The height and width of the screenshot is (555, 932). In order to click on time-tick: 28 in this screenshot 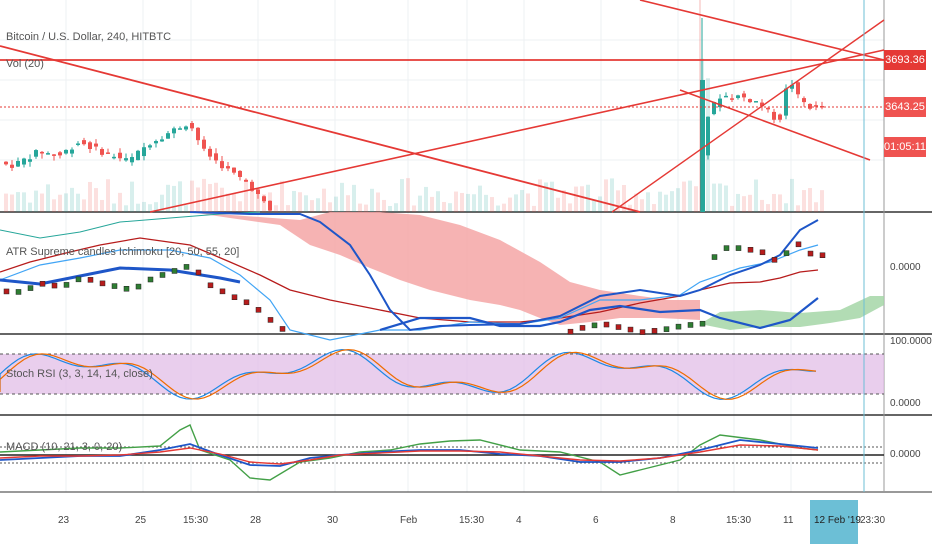, I will do `click(256, 520)`.